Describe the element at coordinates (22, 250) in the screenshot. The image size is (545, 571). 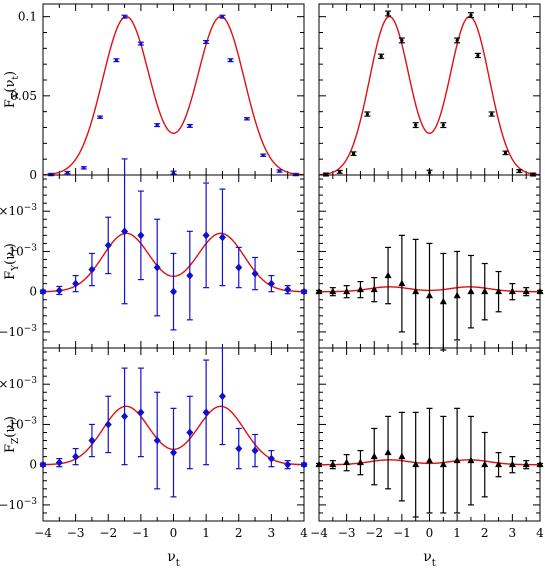
I see `y-tick-label: 10−3` at that location.